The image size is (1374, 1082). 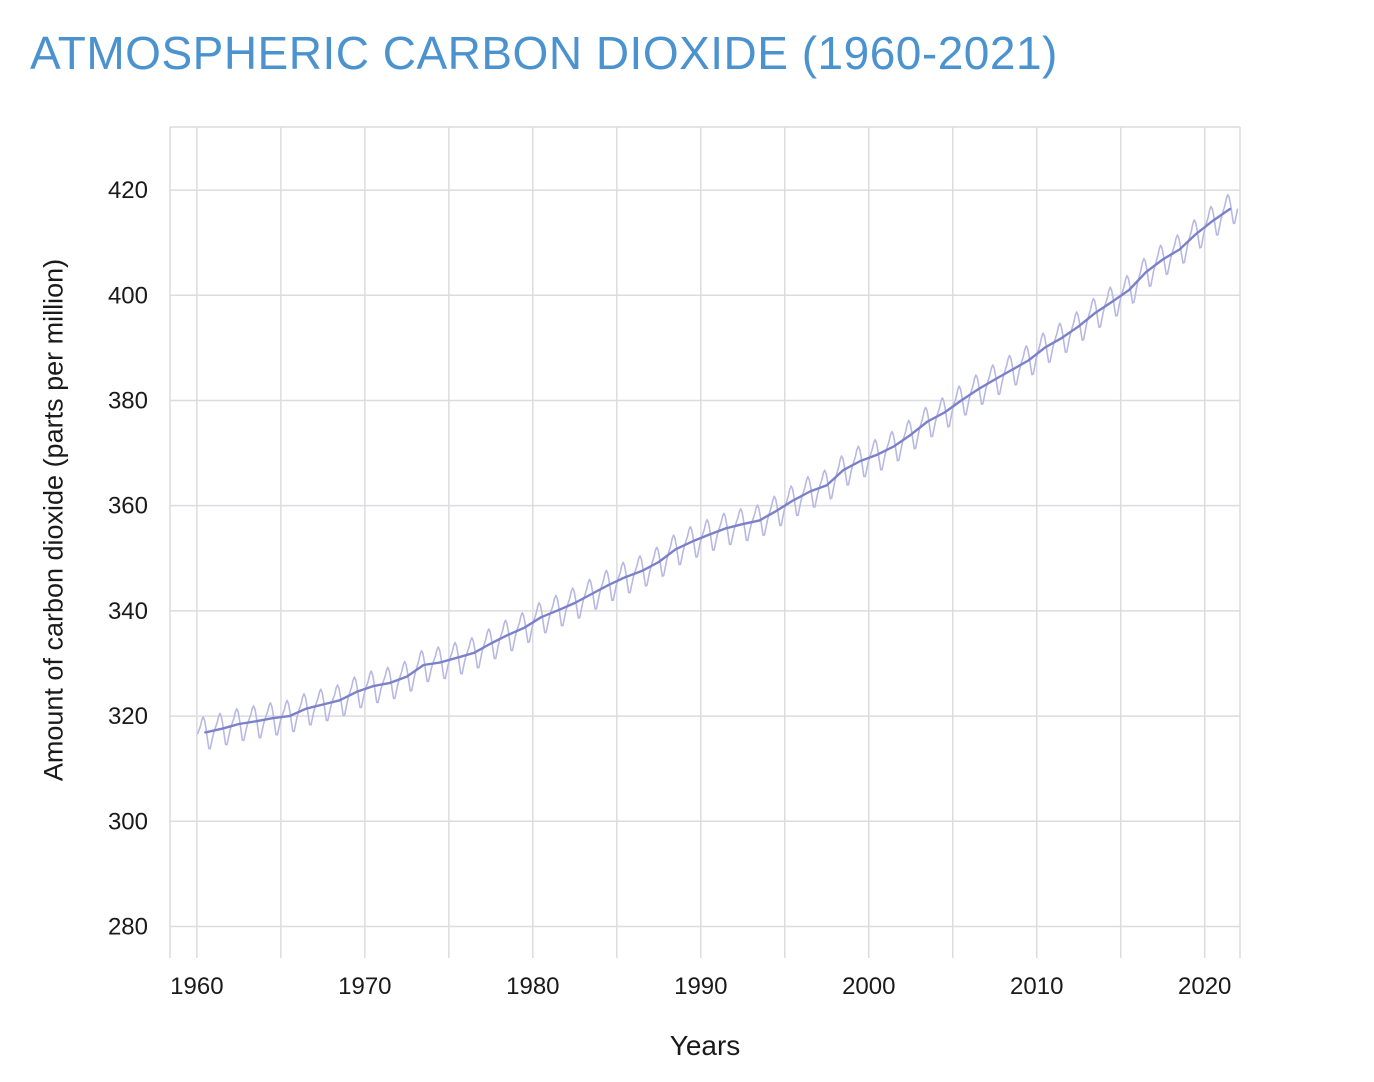 I want to click on y-tick-label: 360, so click(x=128, y=506).